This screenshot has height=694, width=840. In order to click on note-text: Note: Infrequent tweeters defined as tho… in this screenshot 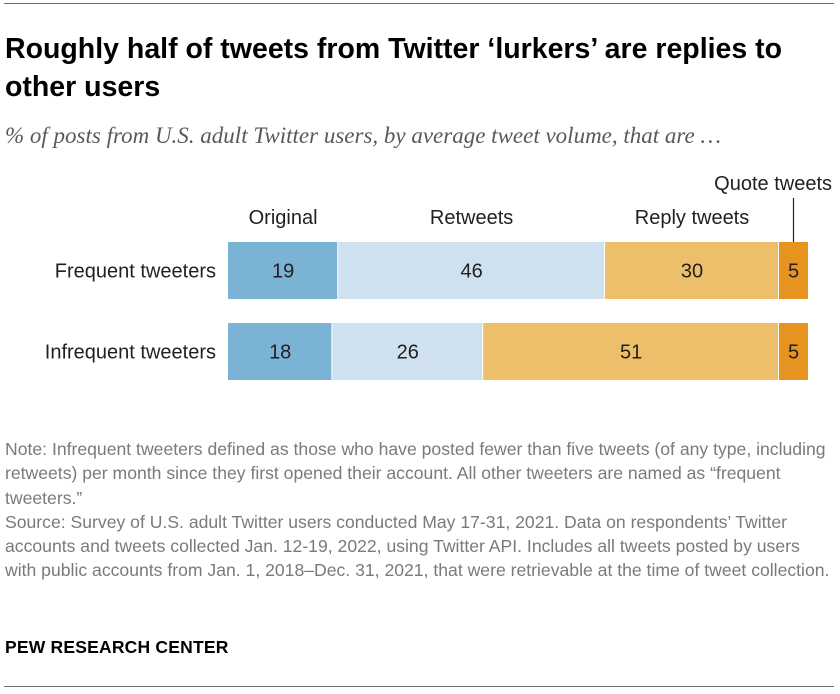, I will do `click(415, 473)`.